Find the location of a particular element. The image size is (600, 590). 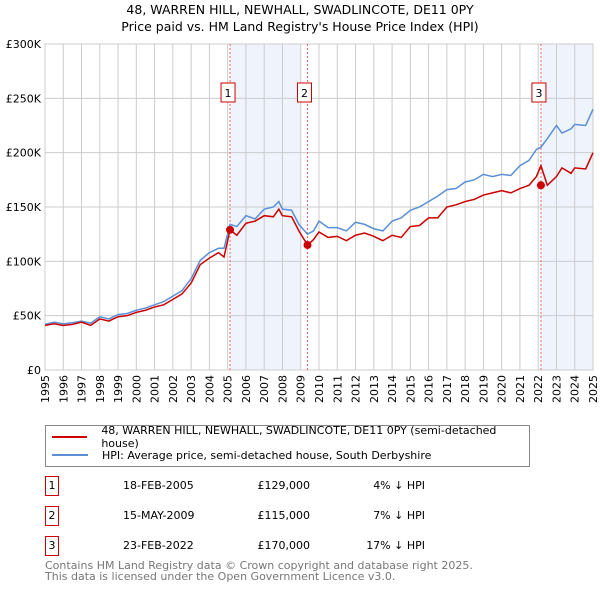

sale-row: 3 23-FEB-2022 £170,000 17% ↓ HPI is located at coordinates (245, 546).